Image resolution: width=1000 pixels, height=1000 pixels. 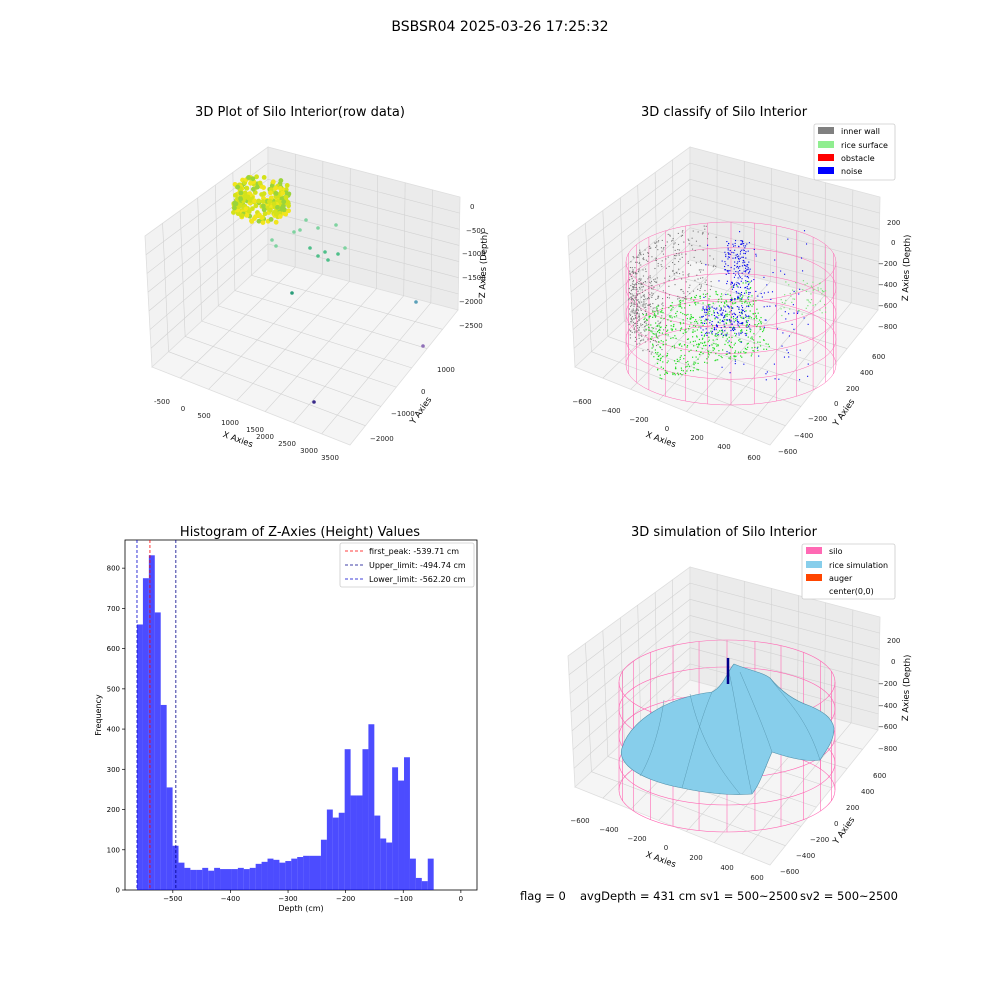 What do you see at coordinates (312, 872) in the screenshot?
I see `histogram-bar` at bounding box center [312, 872].